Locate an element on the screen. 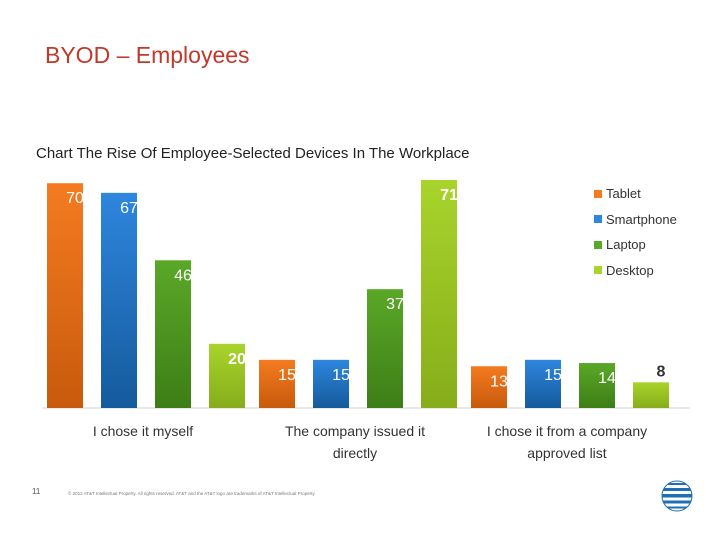 Image resolution: width=720 pixels, height=540 pixels. legend-item-laptop: Laptop is located at coordinates (635, 245).